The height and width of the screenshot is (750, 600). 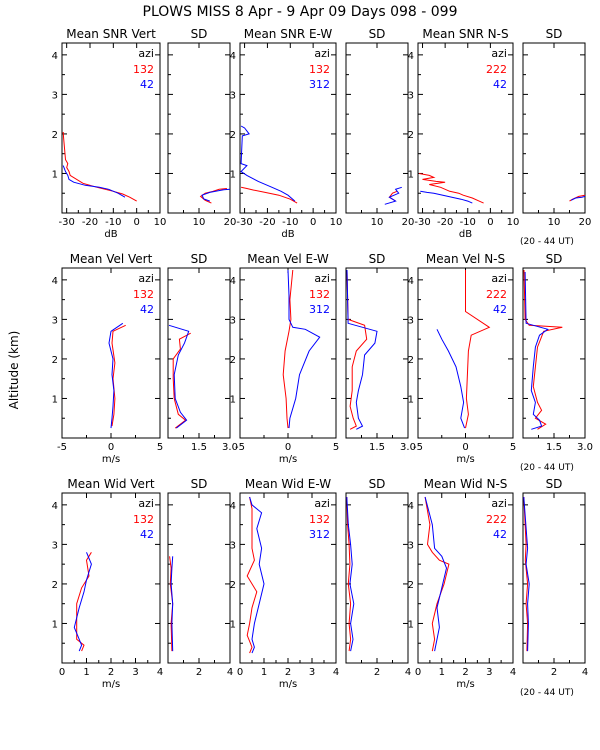 What do you see at coordinates (465, 34) in the screenshot?
I see `panel-title: Mean SNR N-S` at bounding box center [465, 34].